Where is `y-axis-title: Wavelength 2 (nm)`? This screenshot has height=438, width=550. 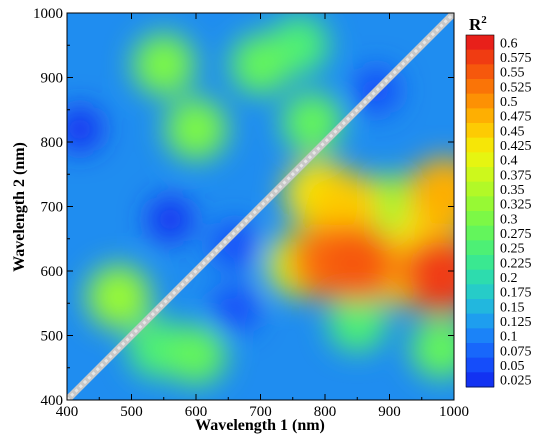 y-axis-title: Wavelength 2 (nm) is located at coordinates (19, 207).